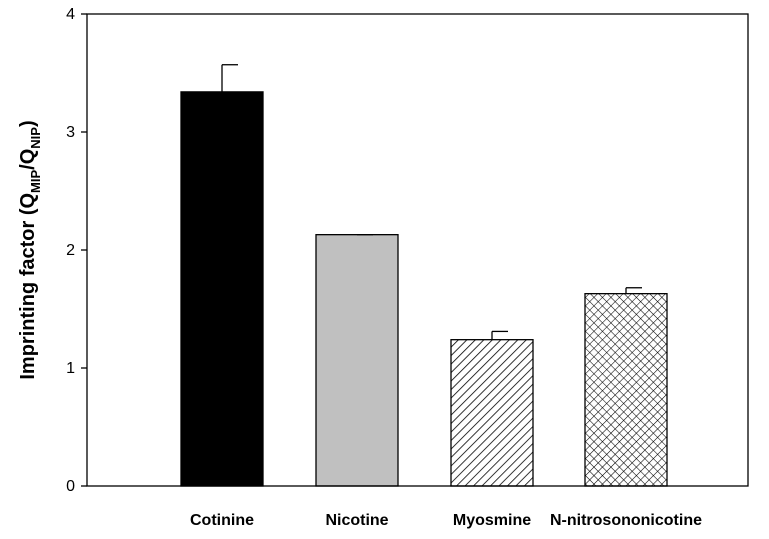 The image size is (769, 539). Describe the element at coordinates (499, 335) in the screenshot. I see `error-bar-myosmine` at that location.